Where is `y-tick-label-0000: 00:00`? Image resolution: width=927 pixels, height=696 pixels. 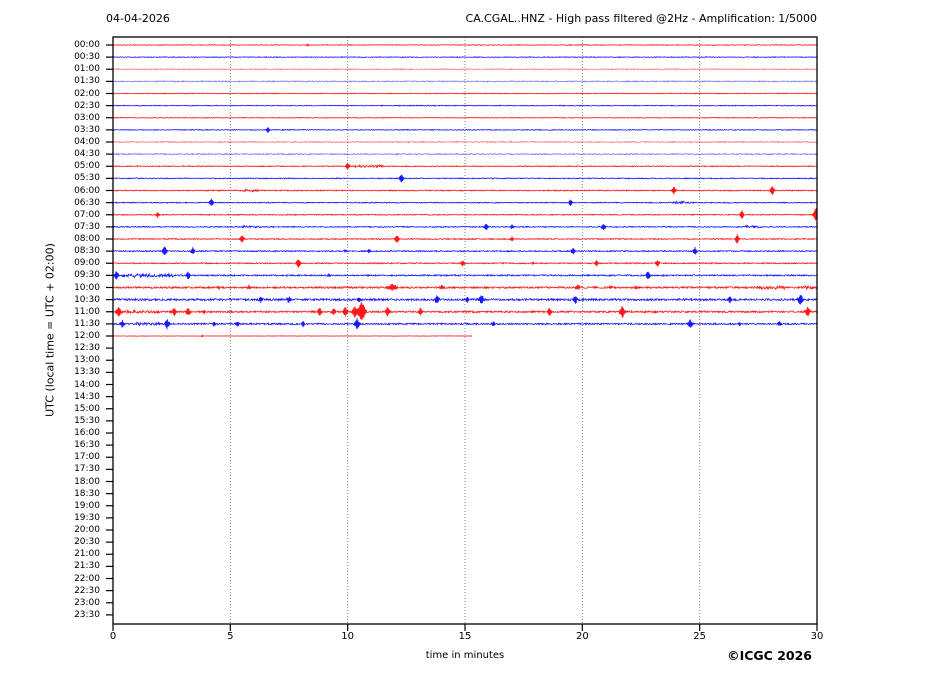
y-tick-label-0000: 00:00 is located at coordinates (87, 45).